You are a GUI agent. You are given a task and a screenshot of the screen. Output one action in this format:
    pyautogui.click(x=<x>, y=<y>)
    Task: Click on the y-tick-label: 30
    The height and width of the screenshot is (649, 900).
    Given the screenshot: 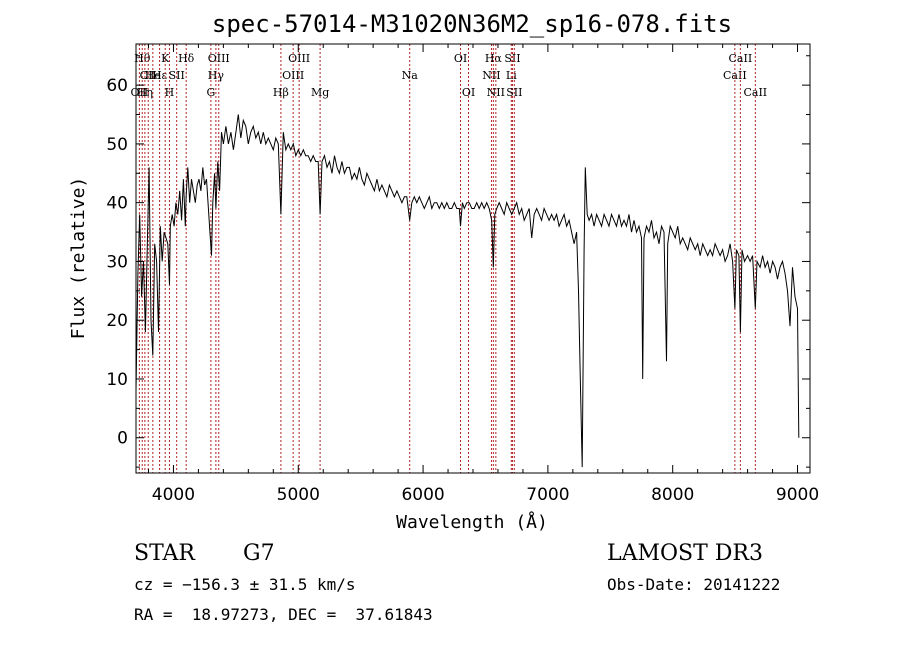 What is the action you would take?
    pyautogui.click(x=117, y=262)
    